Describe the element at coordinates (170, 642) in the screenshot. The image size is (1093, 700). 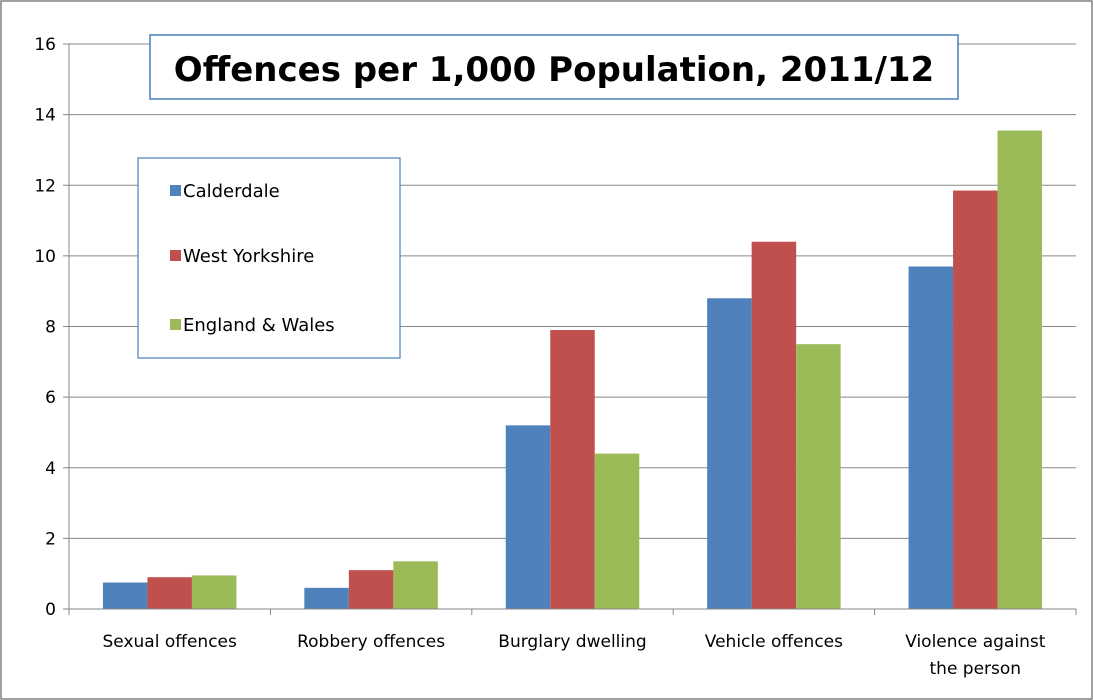
I see `x-category-label: Sexual offences` at that location.